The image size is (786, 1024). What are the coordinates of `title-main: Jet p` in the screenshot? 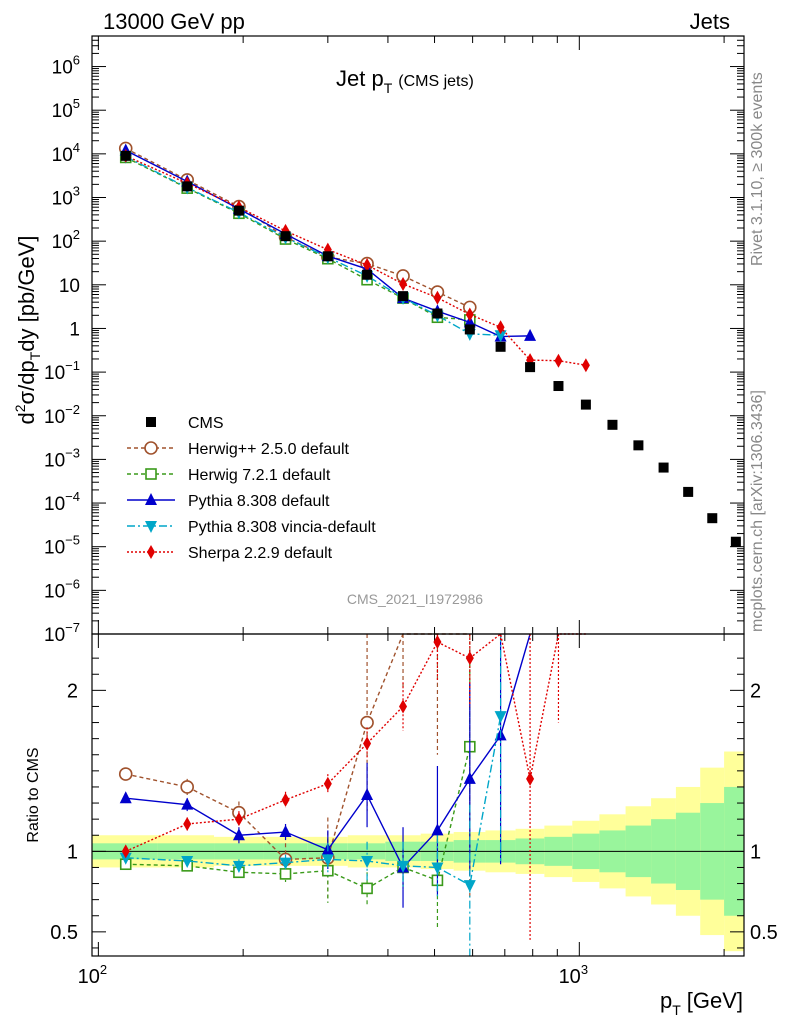 It's located at (360, 78).